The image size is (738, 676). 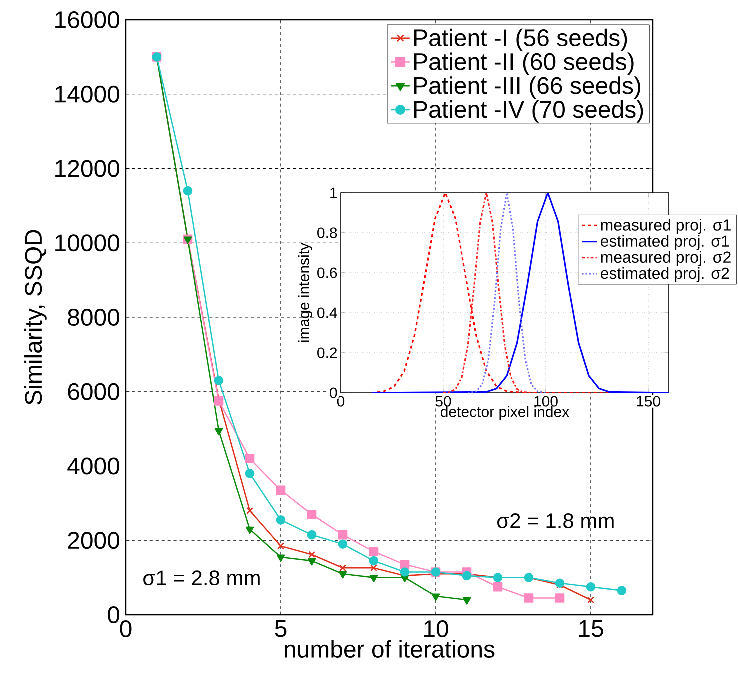 What do you see at coordinates (281, 629) in the screenshot?
I see `x-tick-label: 5` at bounding box center [281, 629].